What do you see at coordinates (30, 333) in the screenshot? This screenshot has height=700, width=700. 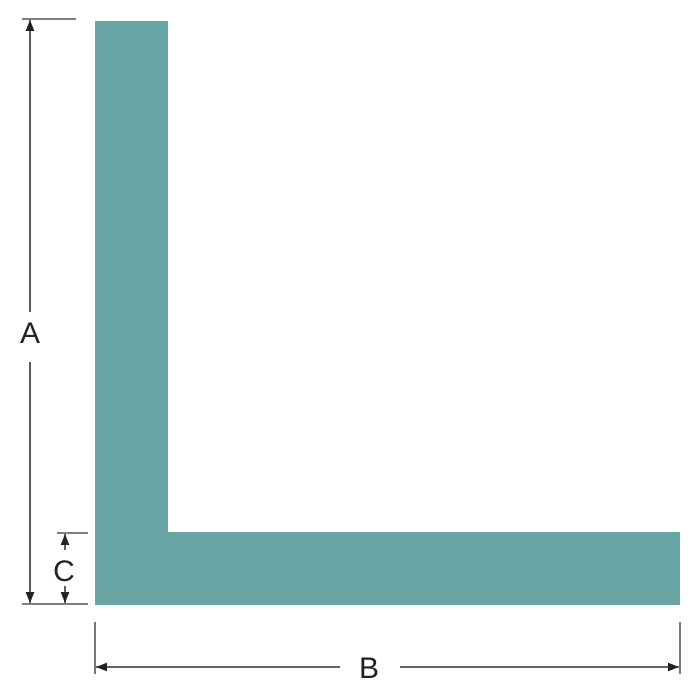 I see `a-dimension-label: A` at bounding box center [30, 333].